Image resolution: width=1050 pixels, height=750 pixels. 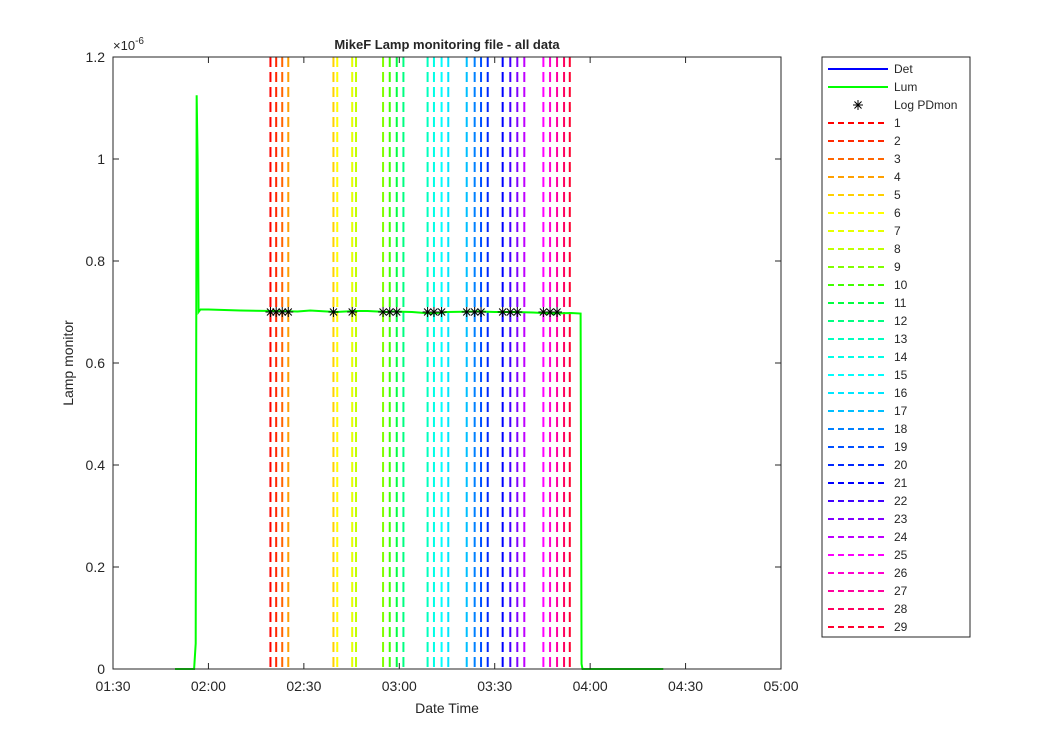 I want to click on legend-label: 17, so click(x=901, y=411).